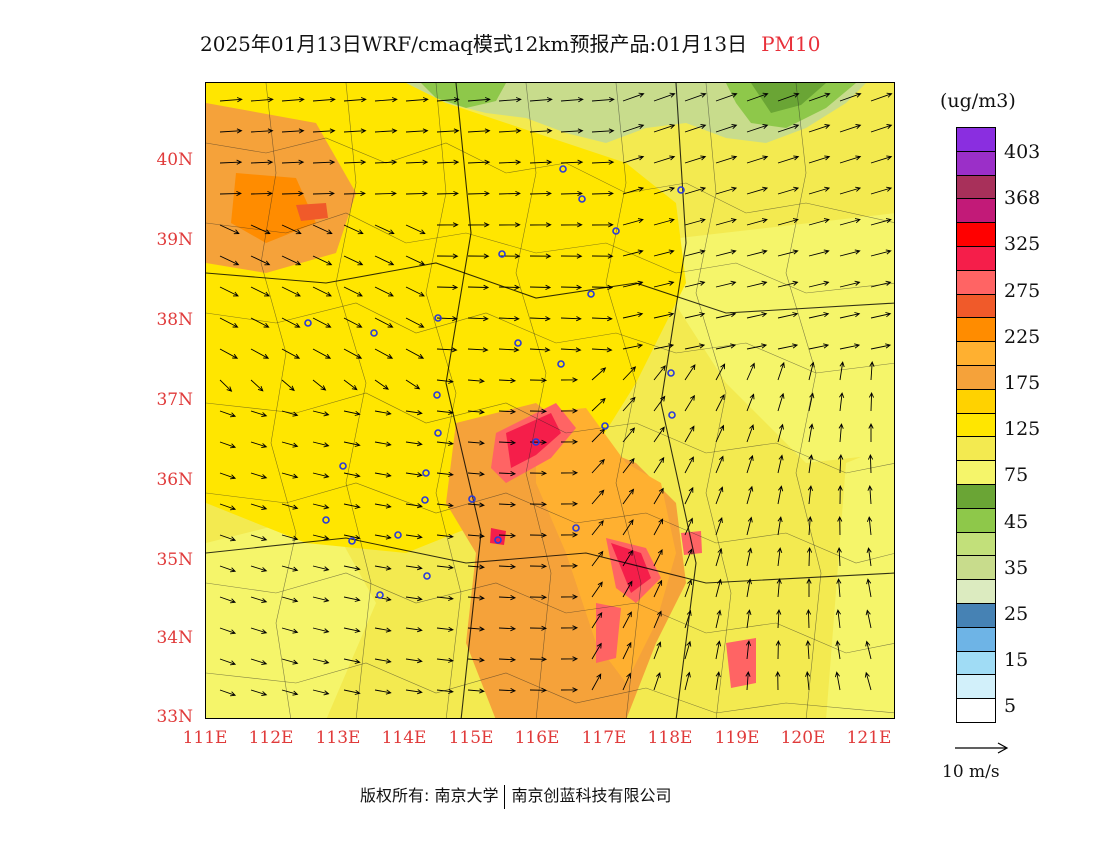  What do you see at coordinates (505, 796) in the screenshot?
I see `copyright-separator` at bounding box center [505, 796].